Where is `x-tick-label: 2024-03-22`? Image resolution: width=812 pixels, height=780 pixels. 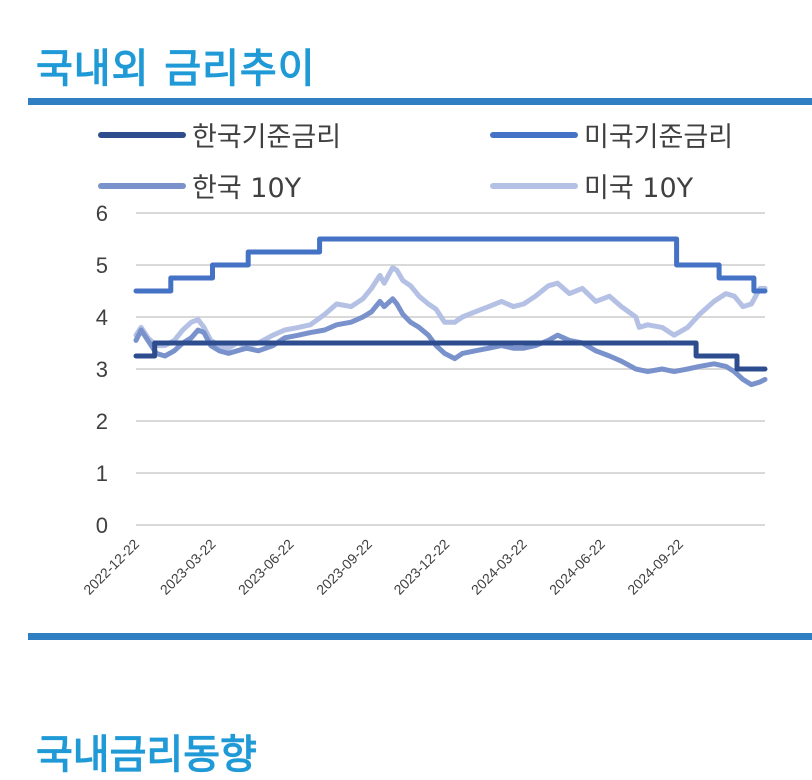
x-tick-label: 2024-03-22 is located at coordinates (499, 567).